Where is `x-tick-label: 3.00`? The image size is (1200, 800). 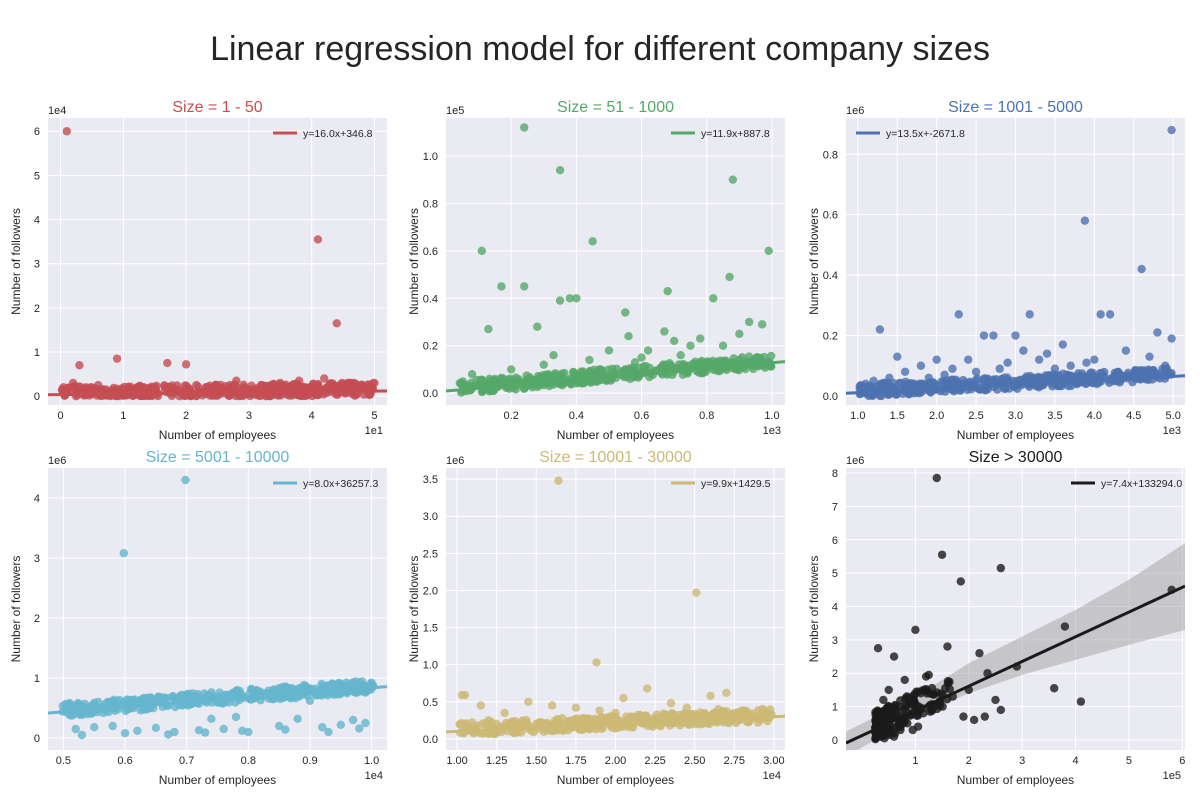
x-tick-label: 3.00 is located at coordinates (773, 761).